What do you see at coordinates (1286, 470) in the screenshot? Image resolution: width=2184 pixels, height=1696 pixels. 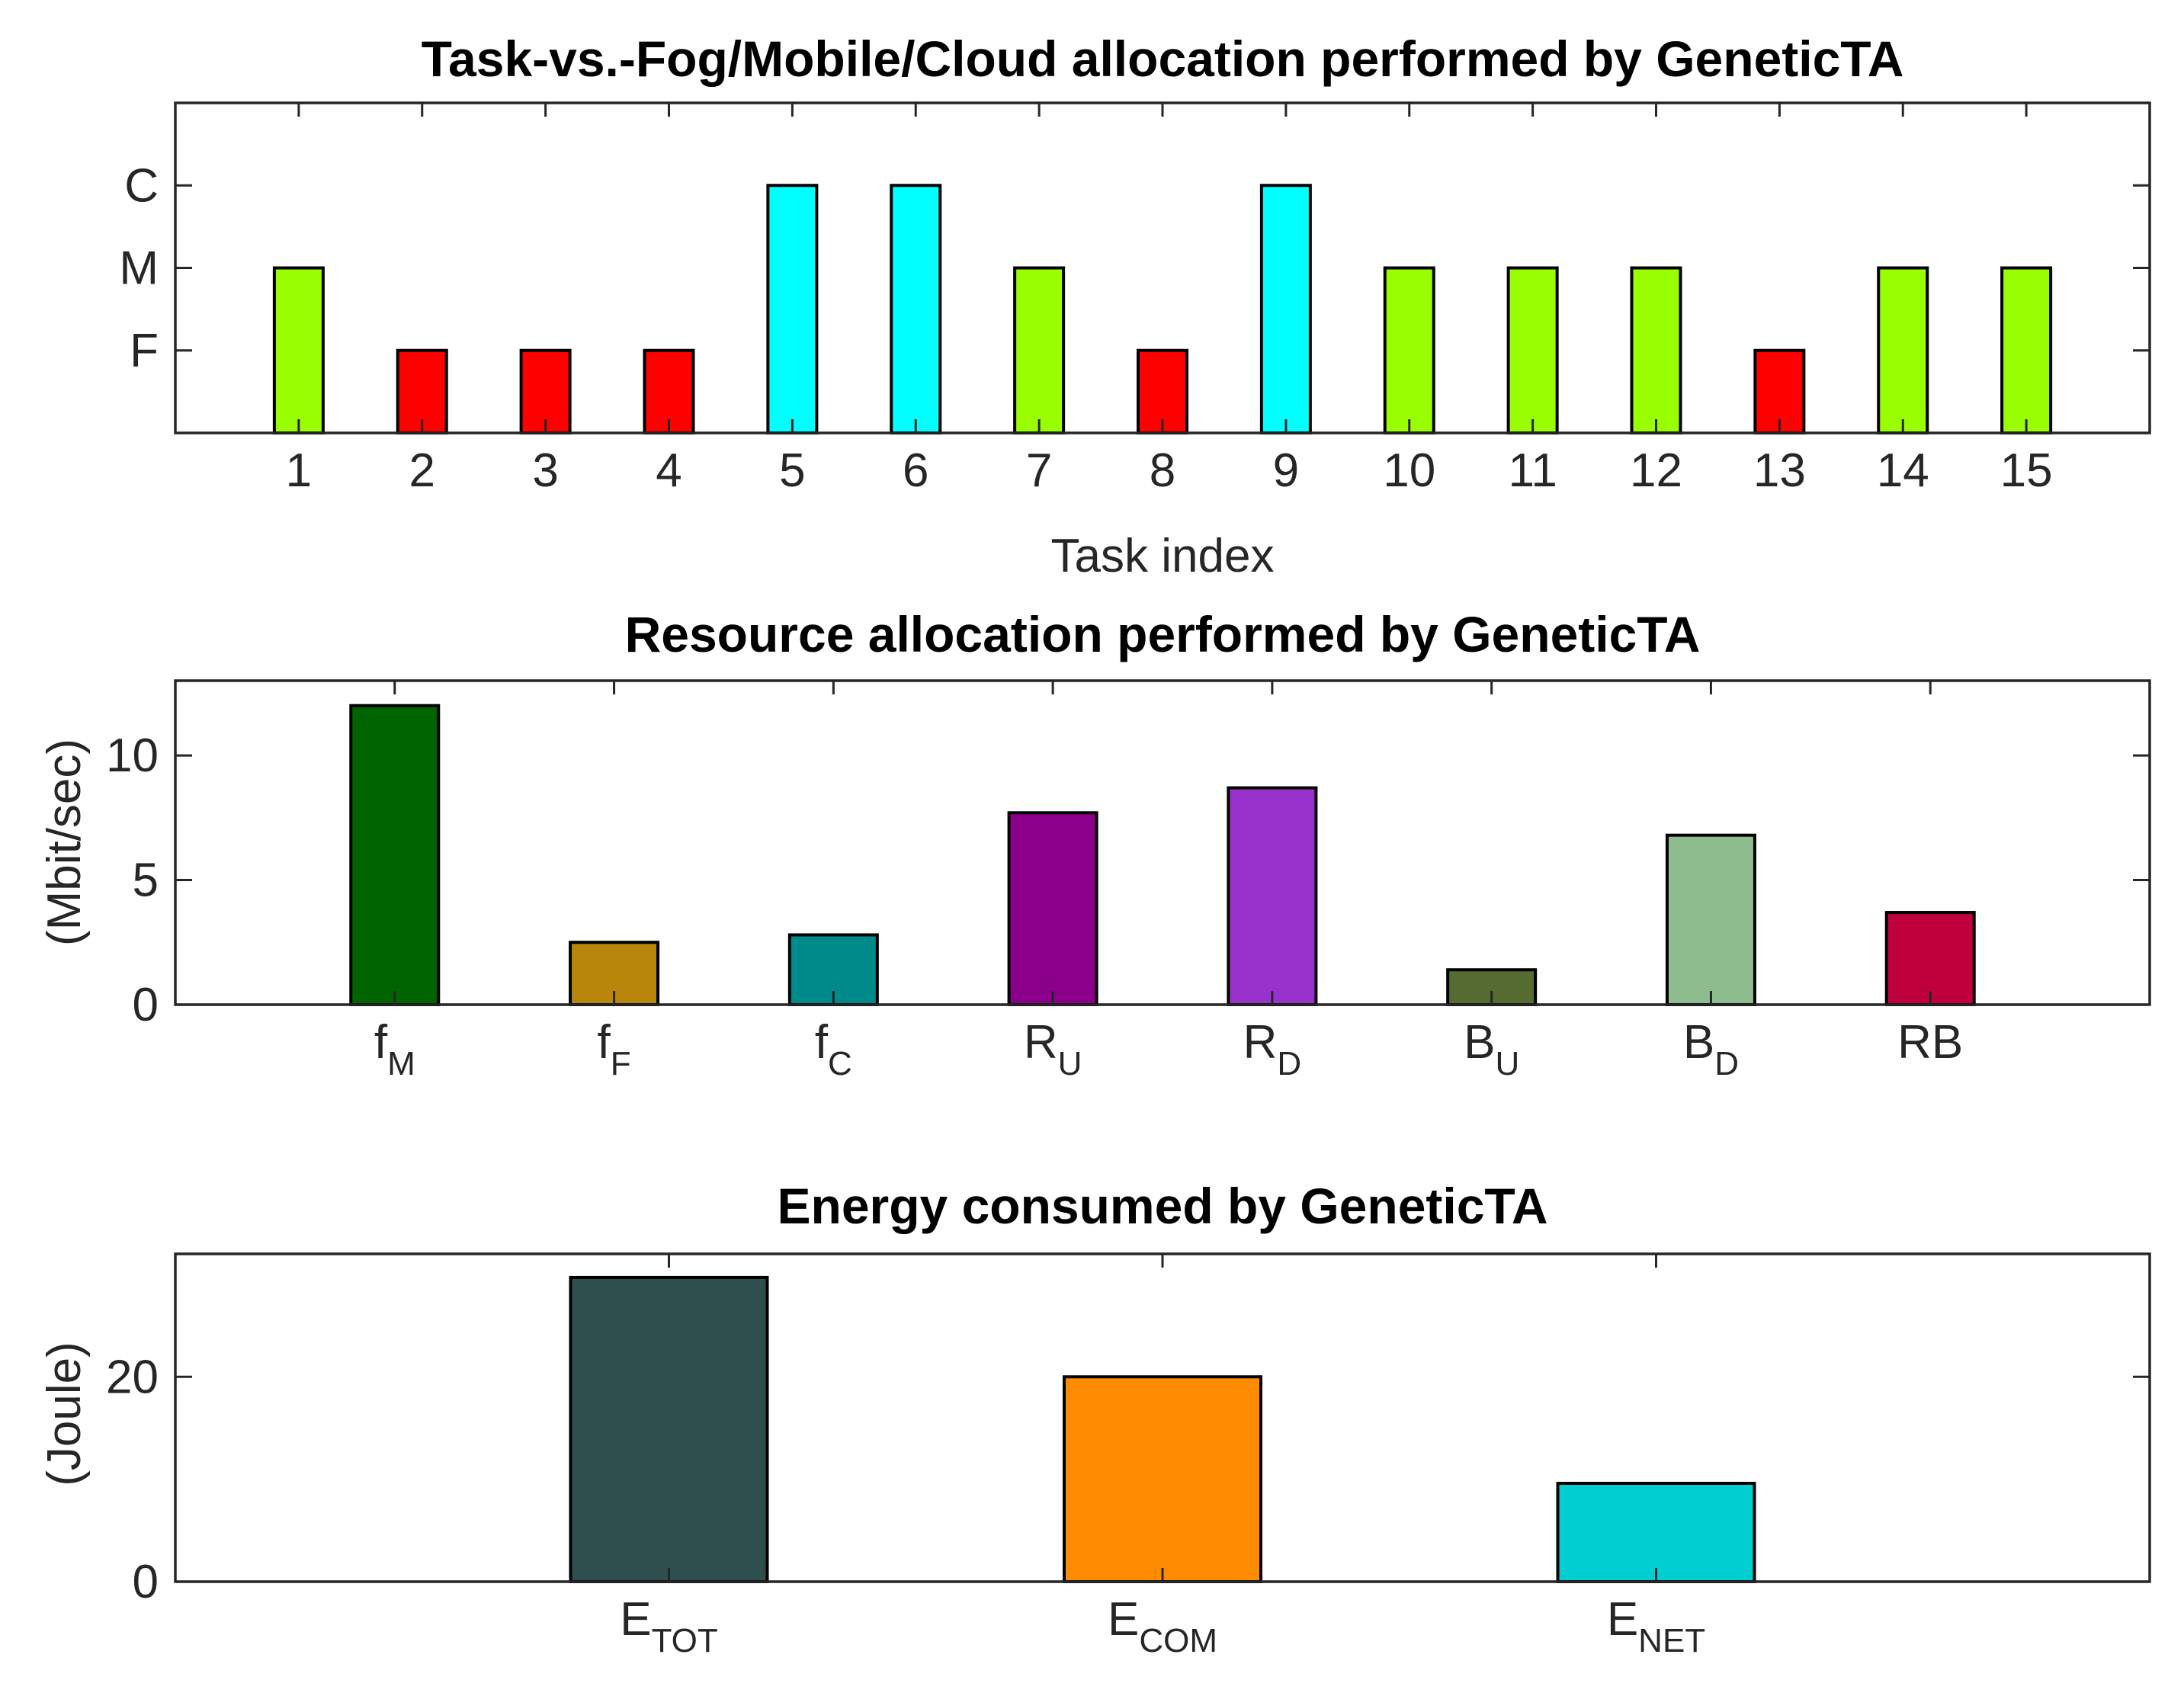 I see `xtick-label: 9` at bounding box center [1286, 470].